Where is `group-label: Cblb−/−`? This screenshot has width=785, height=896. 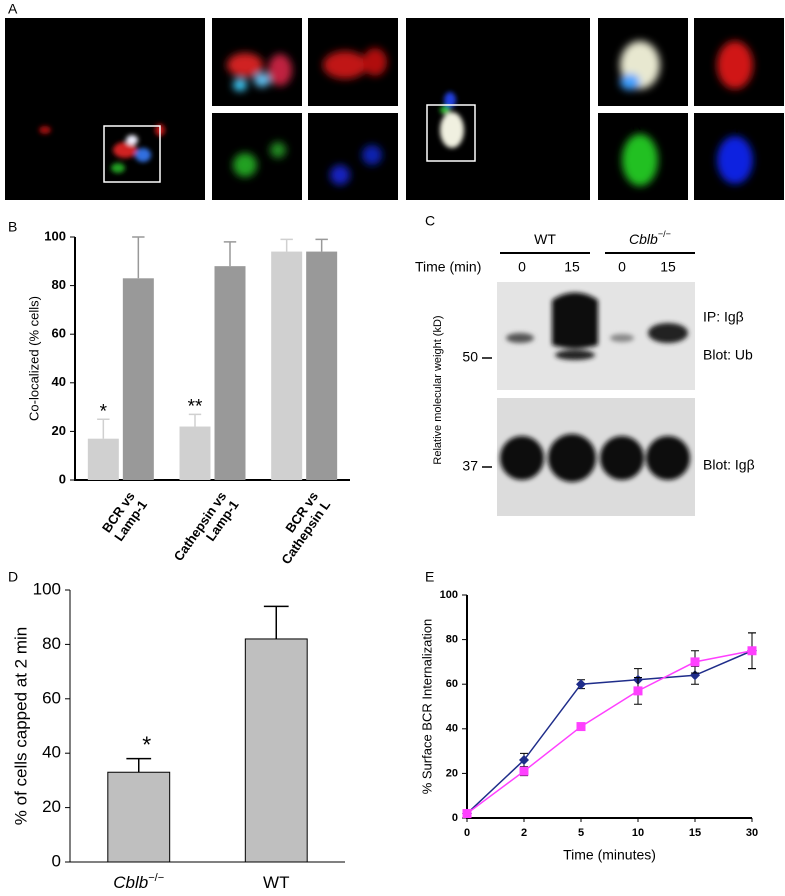
group-label: Cblb−/− is located at coordinates (650, 237).